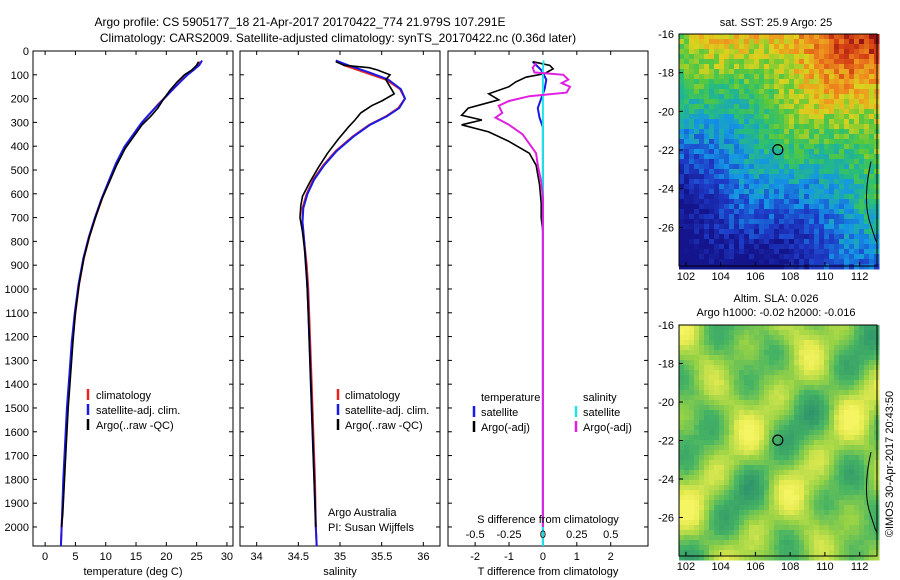  What do you see at coordinates (20, 147) in the screenshot?
I see `y-tick-label: 400` at bounding box center [20, 147].